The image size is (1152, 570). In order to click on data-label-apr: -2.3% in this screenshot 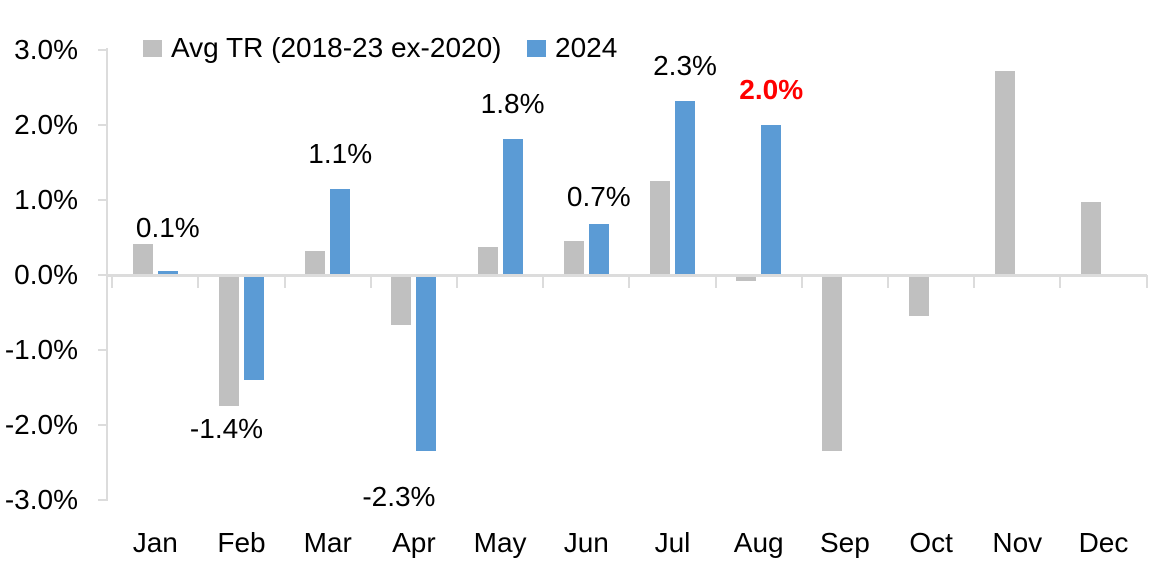, I will do `click(399, 497)`.